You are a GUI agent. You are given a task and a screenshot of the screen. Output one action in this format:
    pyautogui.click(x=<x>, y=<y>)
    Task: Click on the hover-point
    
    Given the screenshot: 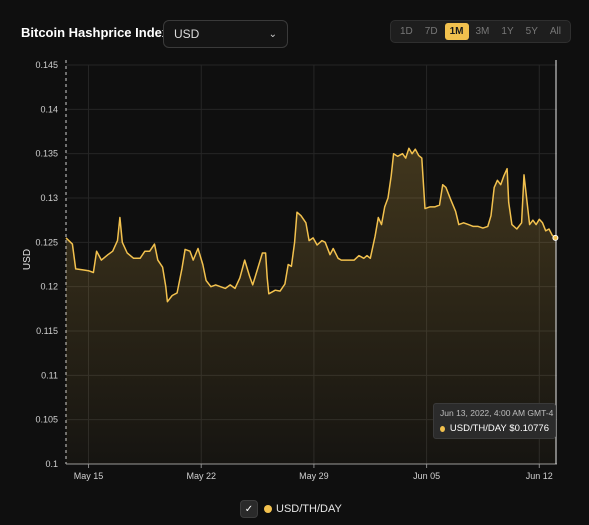 What is the action you would take?
    pyautogui.click(x=555, y=237)
    